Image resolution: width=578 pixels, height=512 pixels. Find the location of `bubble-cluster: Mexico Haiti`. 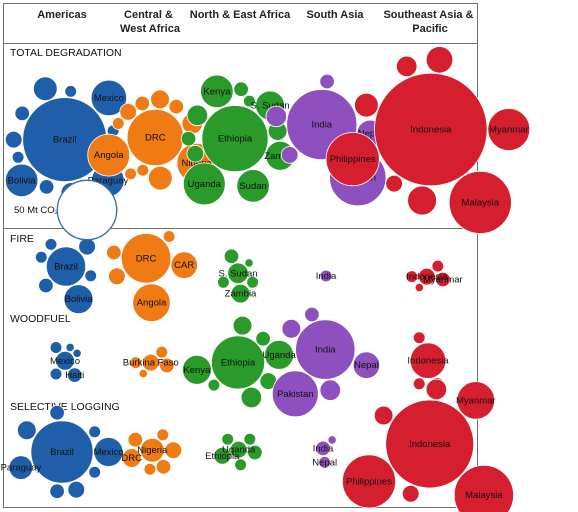

bubble-cluster: Mexico Haiti is located at coordinates (66, 362).